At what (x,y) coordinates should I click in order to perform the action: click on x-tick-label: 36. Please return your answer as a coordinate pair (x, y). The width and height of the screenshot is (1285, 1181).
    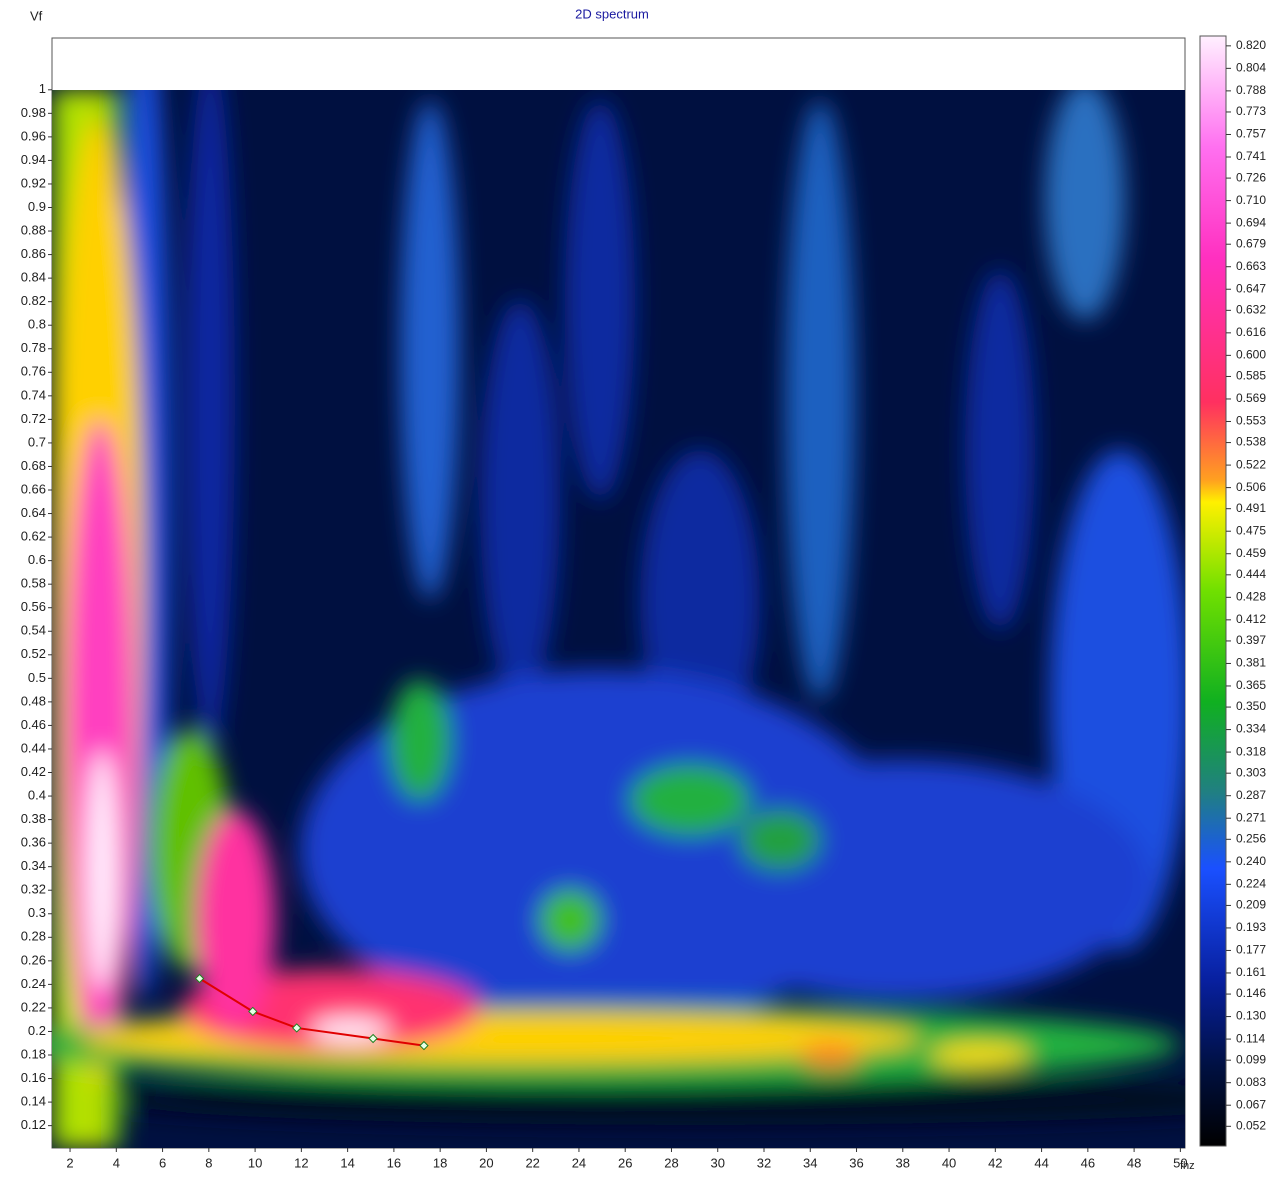
    Looking at the image, I should click on (856, 1162).